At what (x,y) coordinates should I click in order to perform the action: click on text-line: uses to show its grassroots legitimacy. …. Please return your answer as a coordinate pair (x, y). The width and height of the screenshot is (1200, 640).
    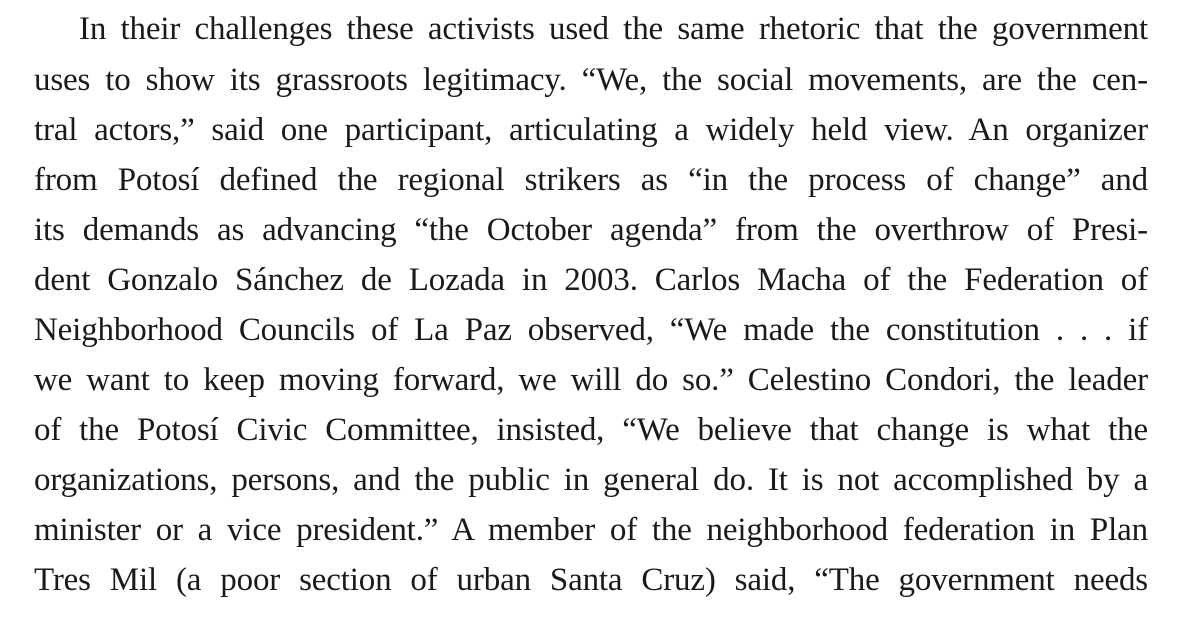
    Looking at the image, I should click on (591, 80).